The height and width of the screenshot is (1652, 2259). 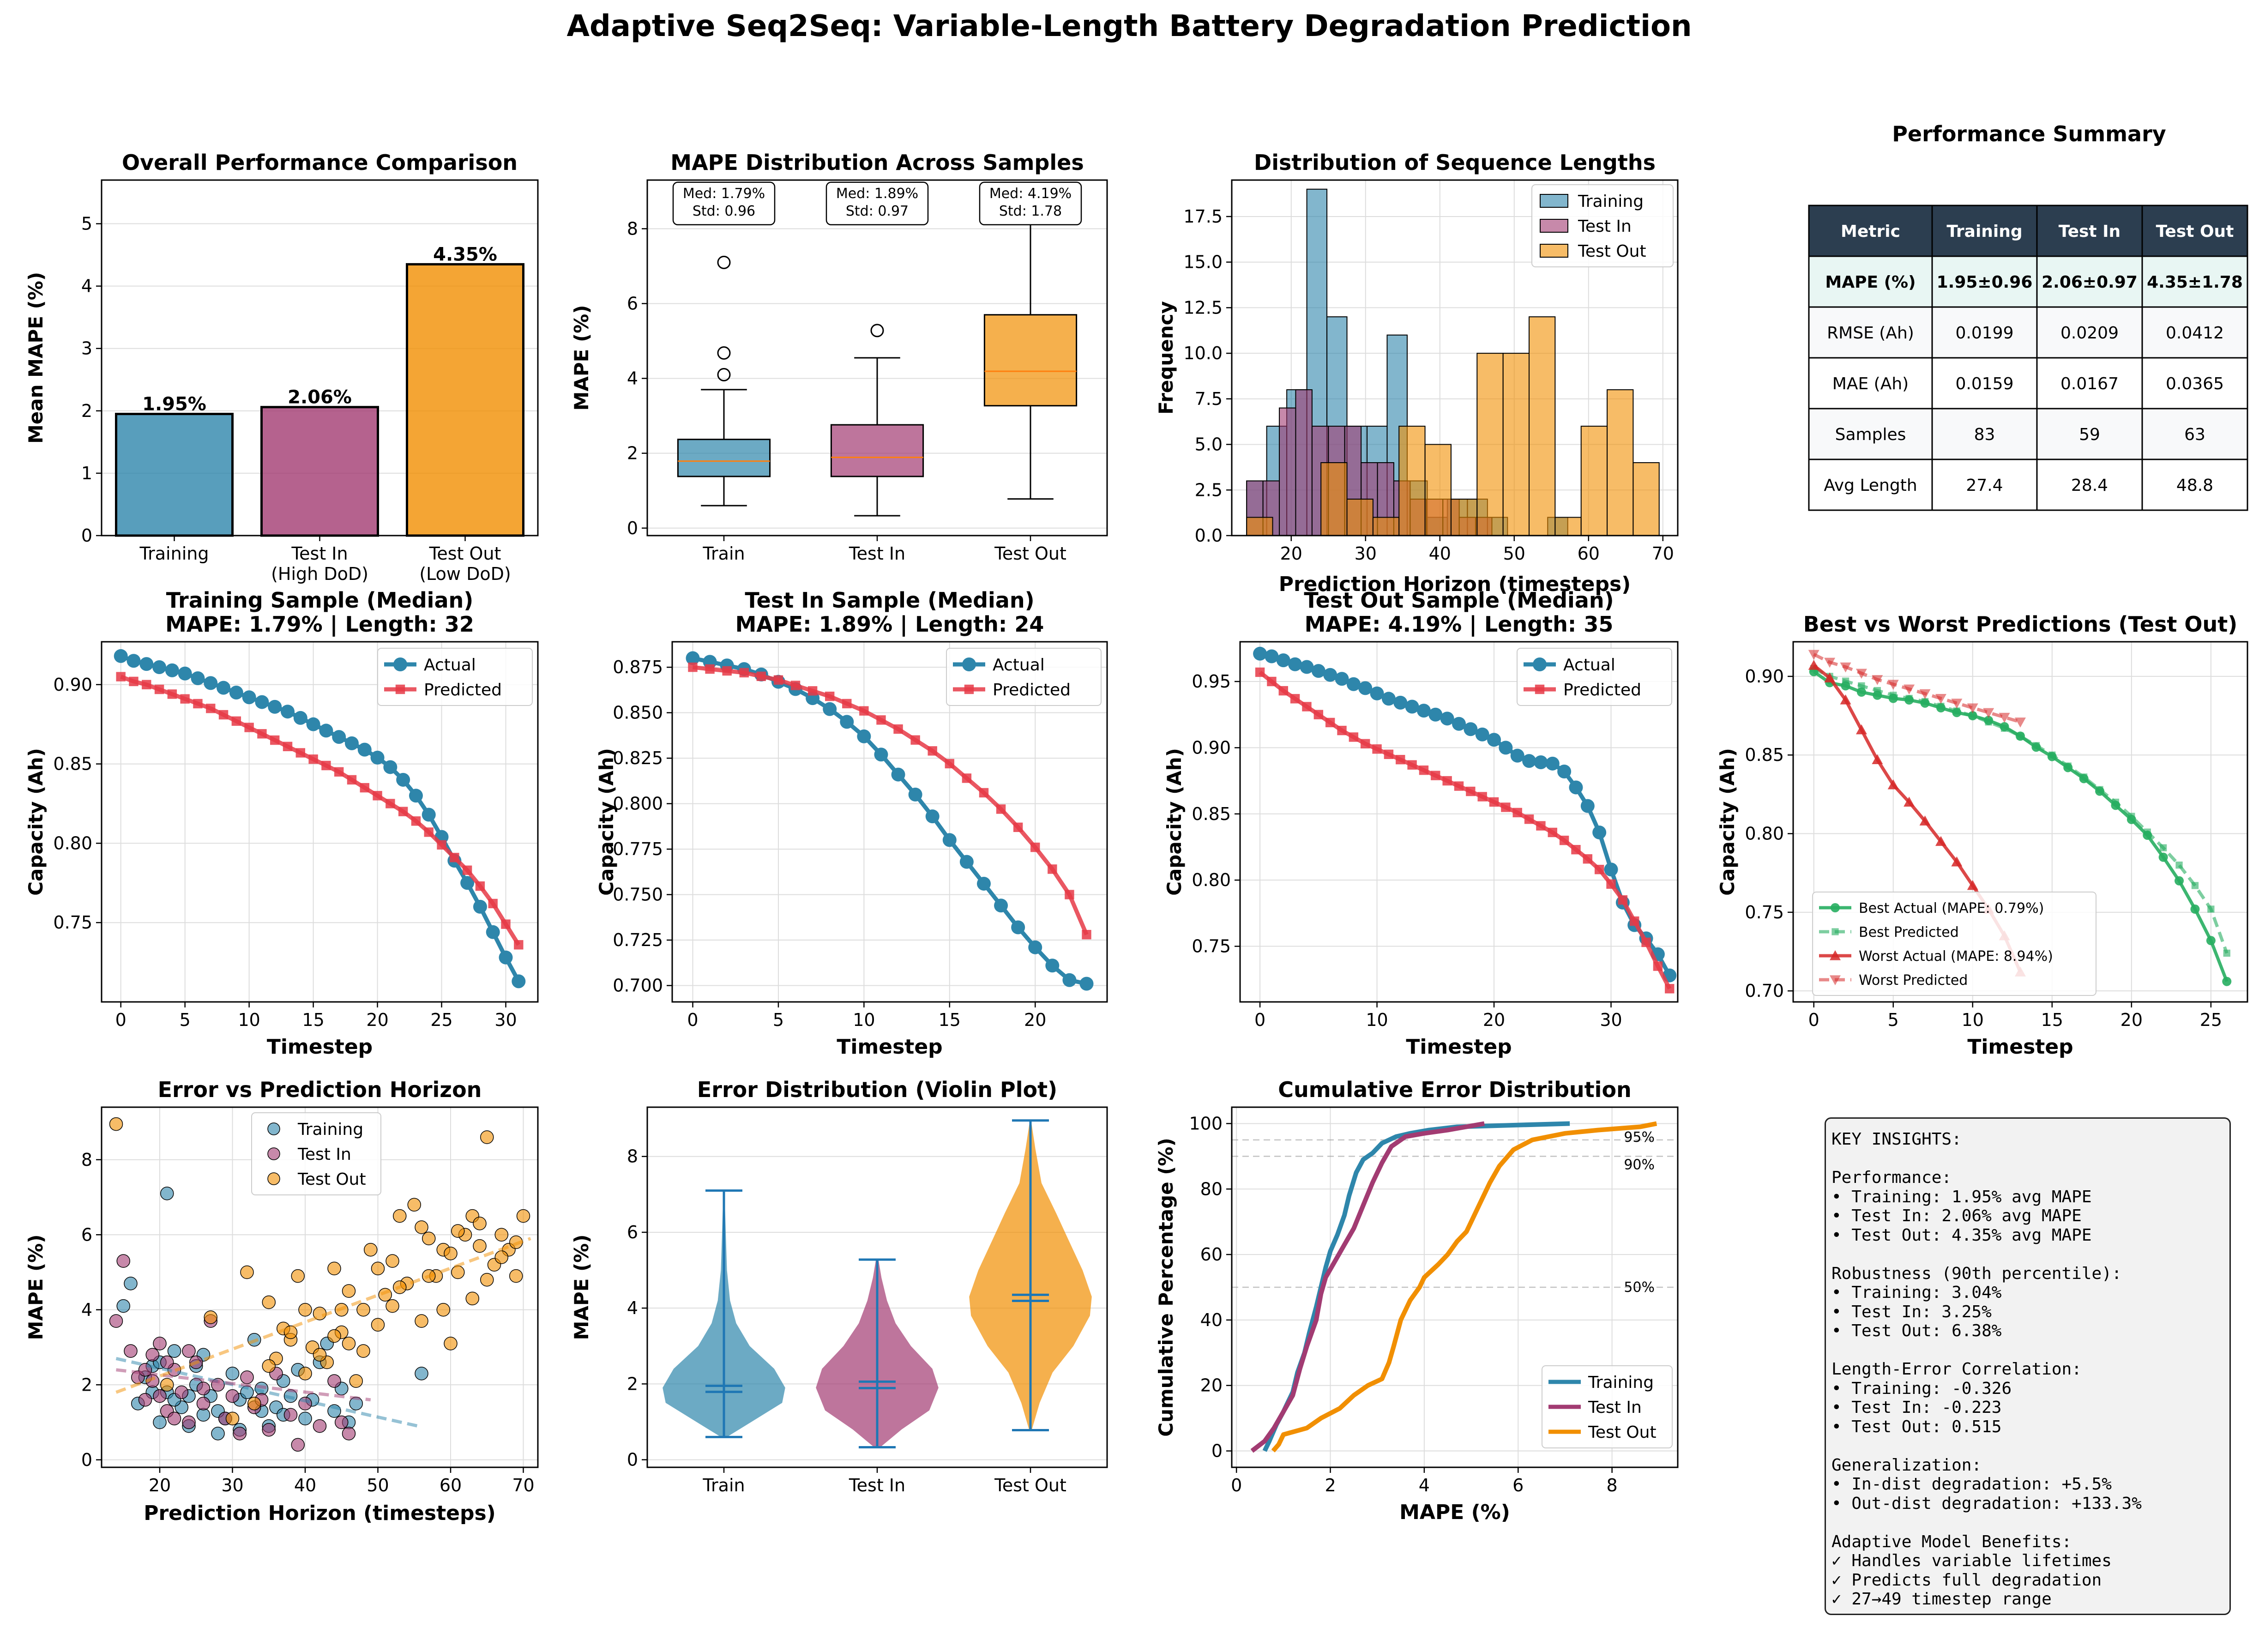 What do you see at coordinates (1236, 1485) in the screenshot?
I see `x-tick-label: 0` at bounding box center [1236, 1485].